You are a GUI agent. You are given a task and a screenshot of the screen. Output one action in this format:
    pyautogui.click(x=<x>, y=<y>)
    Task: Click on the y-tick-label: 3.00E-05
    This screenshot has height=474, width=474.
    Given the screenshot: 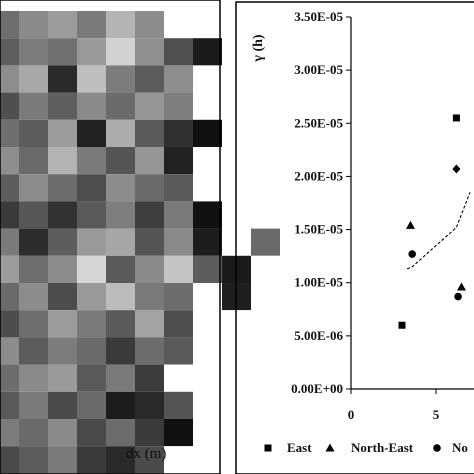 What is the action you would take?
    pyautogui.click(x=318, y=69)
    